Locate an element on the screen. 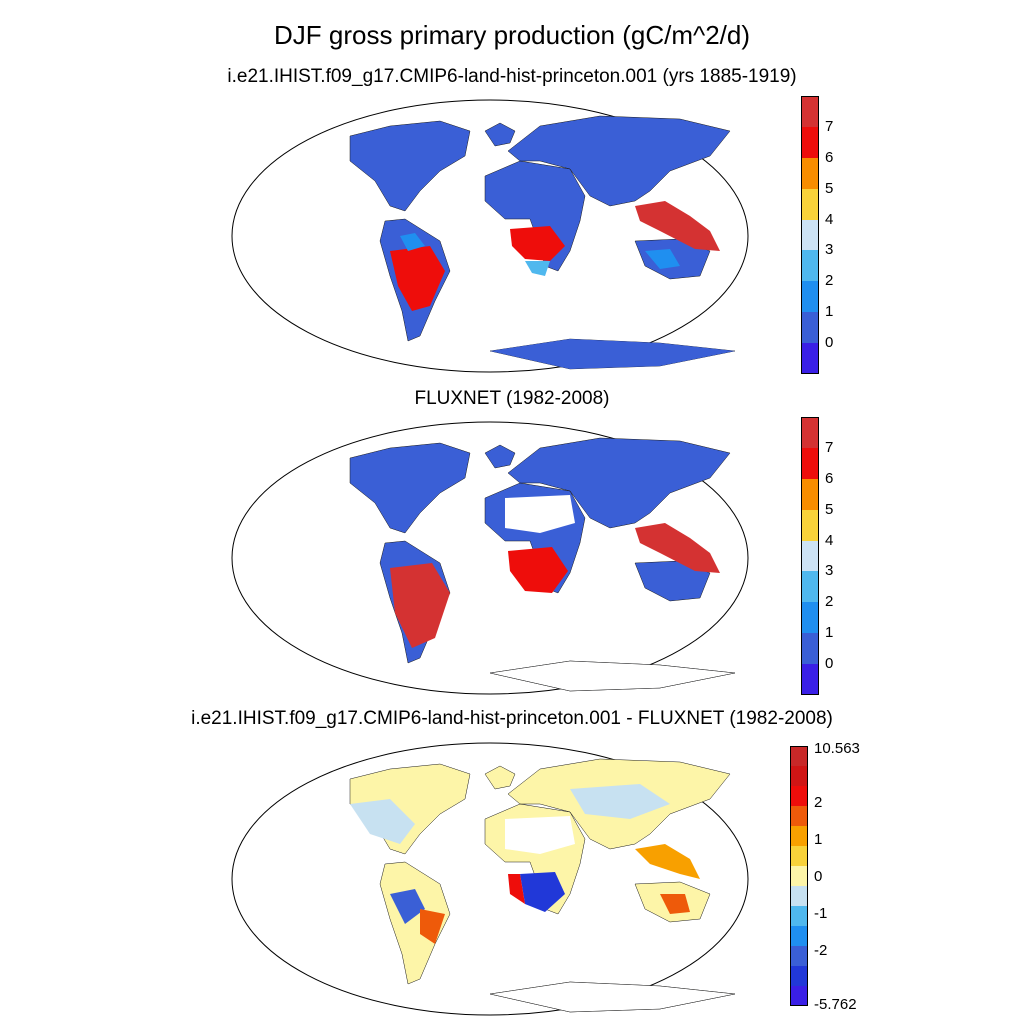 Image resolution: width=1024 pixels, height=1024 pixels. map-3-africa-negative is located at coordinates (542, 892).